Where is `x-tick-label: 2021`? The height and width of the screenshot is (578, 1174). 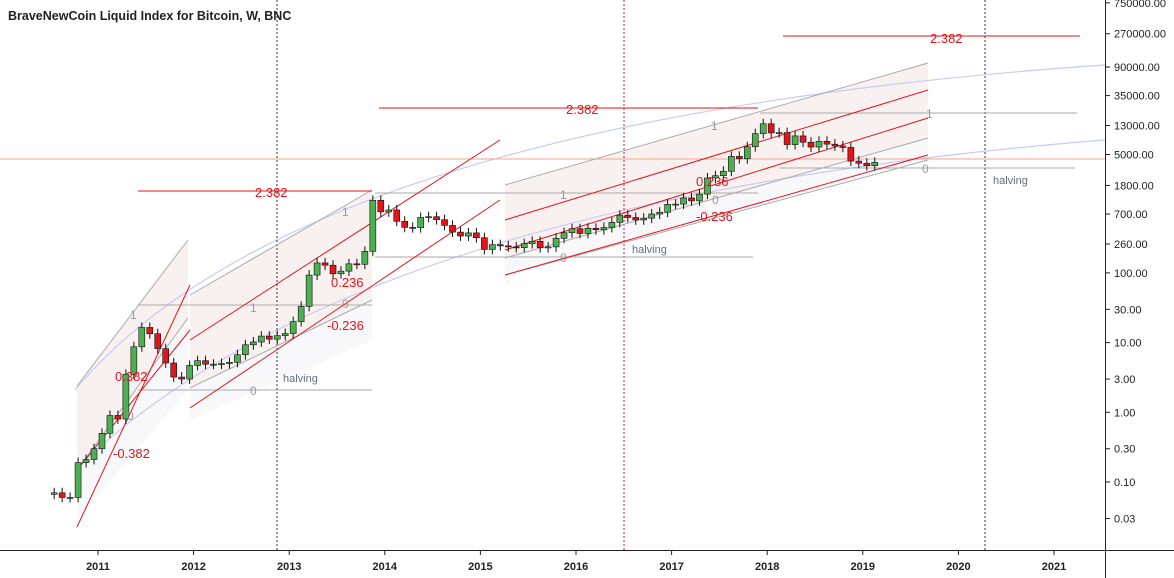
x-tick-label: 2021 is located at coordinates (1054, 567).